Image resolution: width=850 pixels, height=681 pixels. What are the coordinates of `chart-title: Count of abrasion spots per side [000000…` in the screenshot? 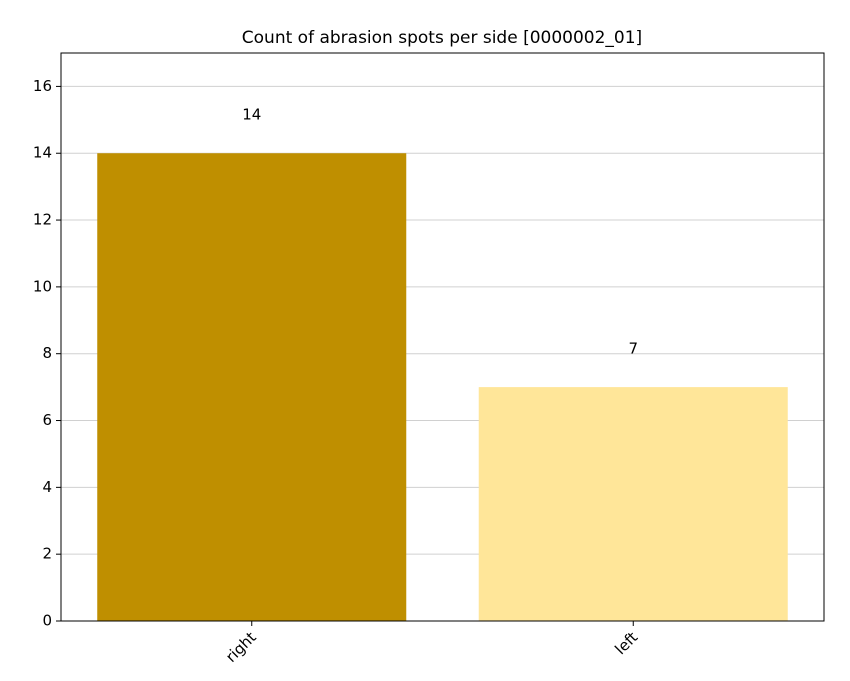 It's located at (442, 38).